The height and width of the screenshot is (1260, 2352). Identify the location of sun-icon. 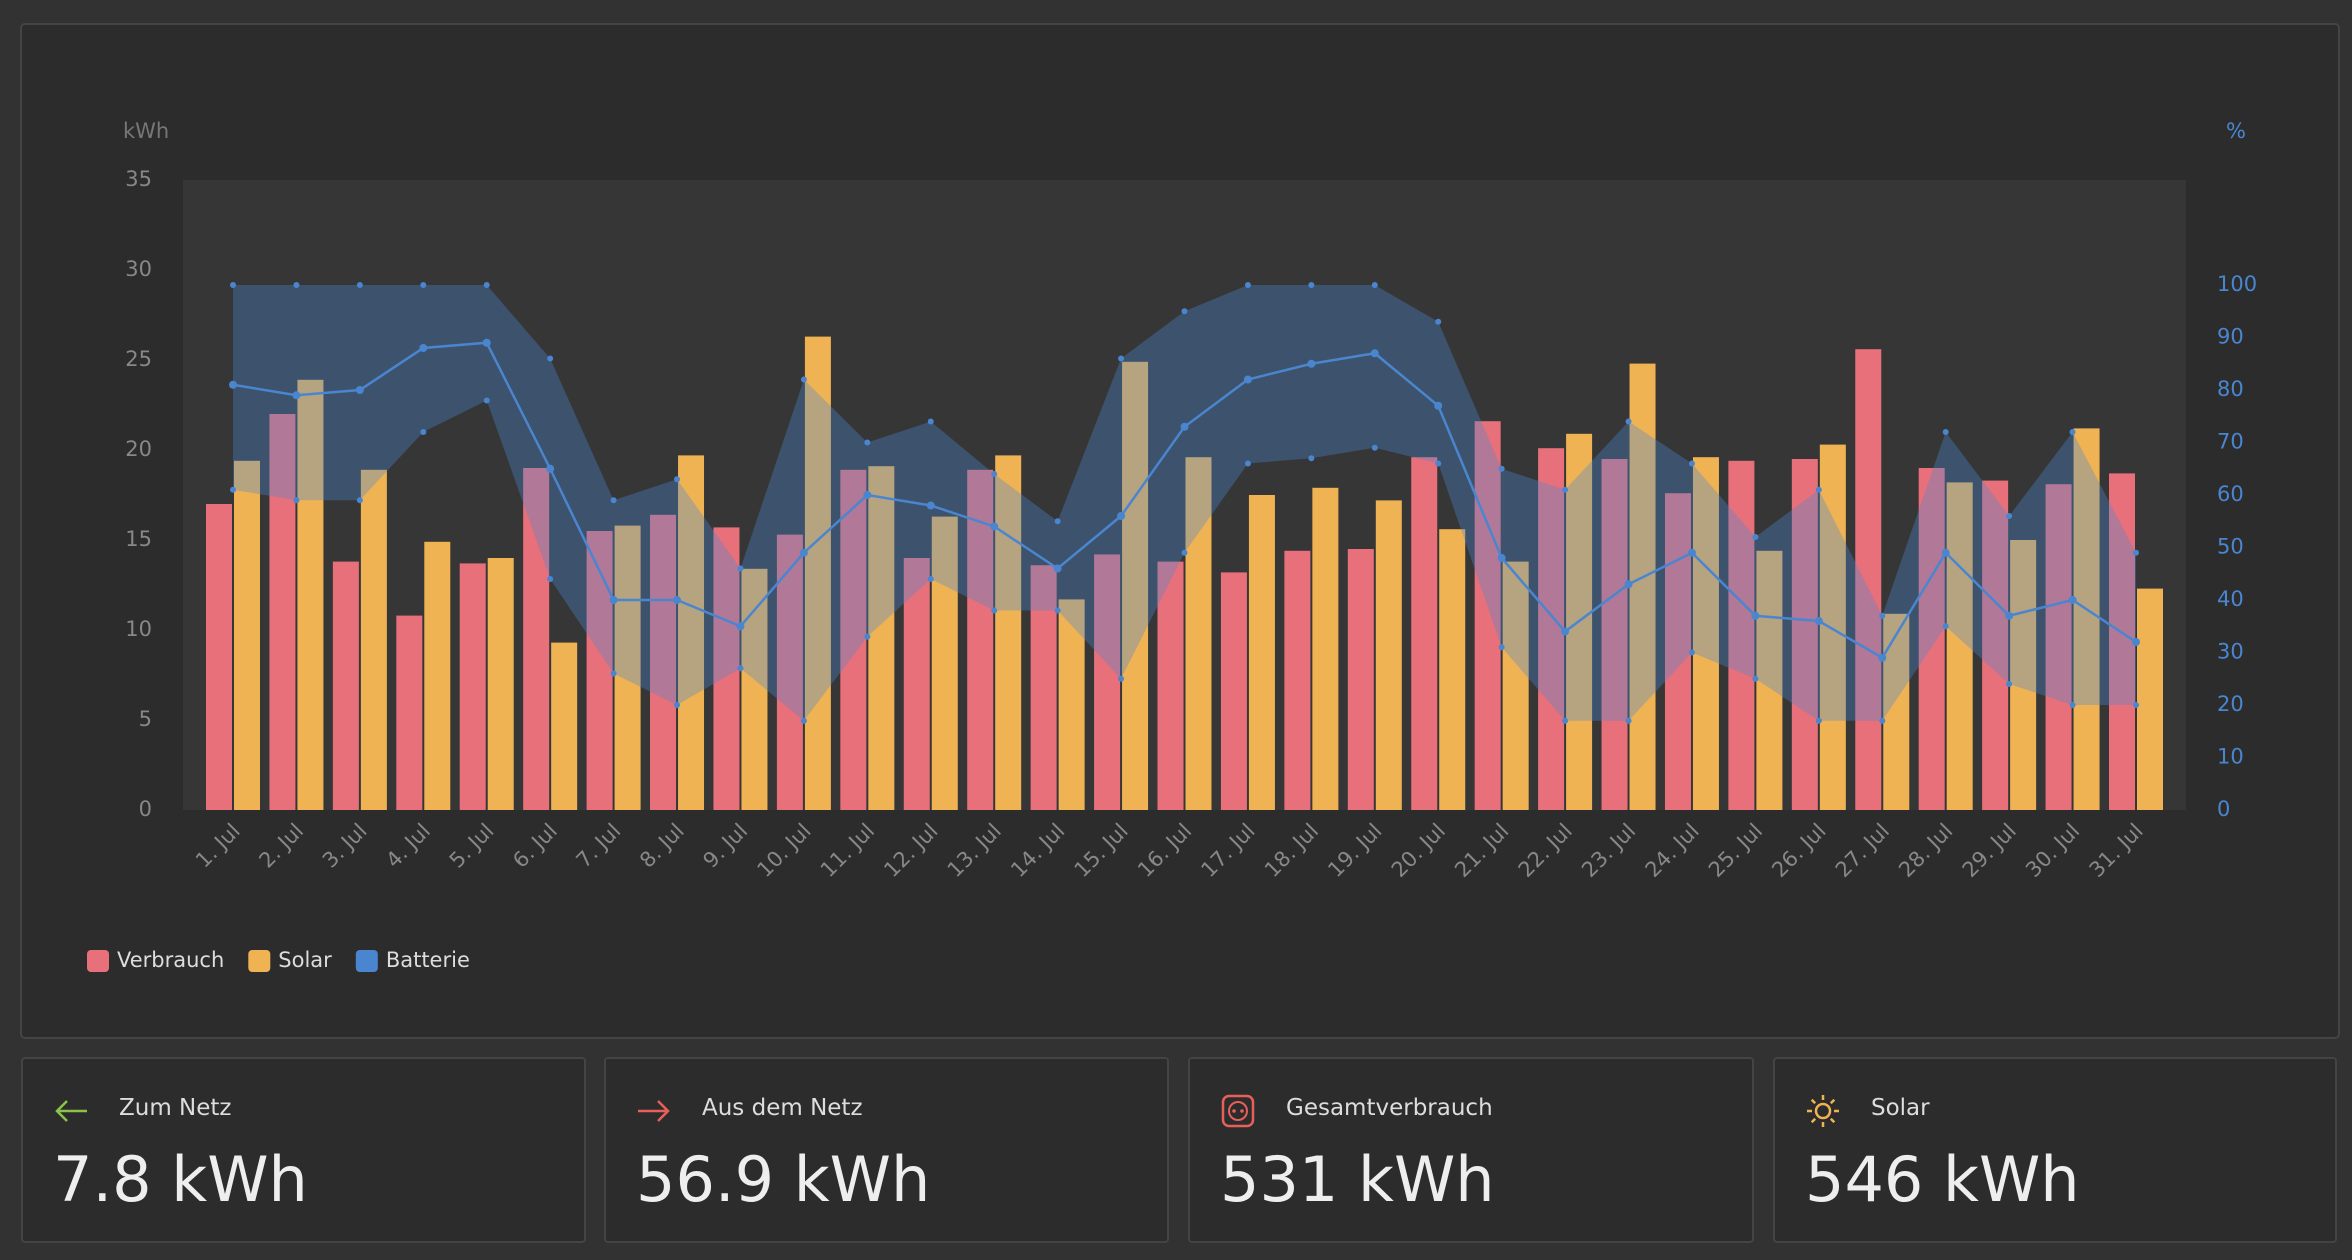
(1823, 1111).